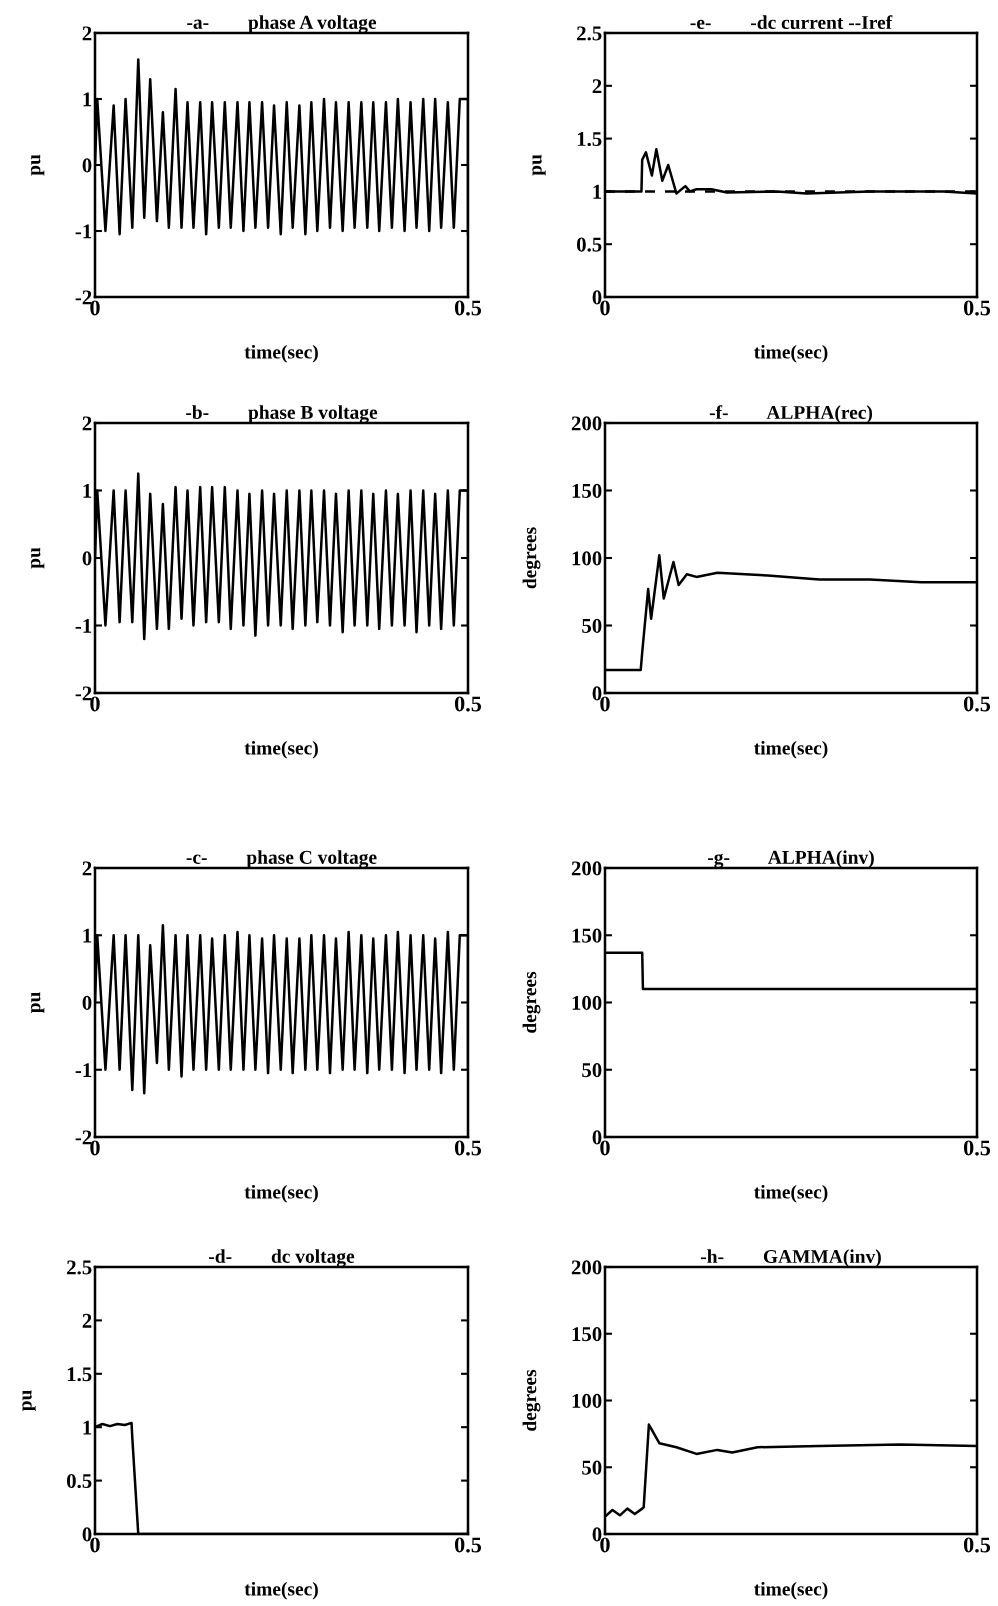 Image resolution: width=998 pixels, height=1606 pixels. Describe the element at coordinates (282, 1258) in the screenshot. I see `chart-title: -d- dc voltage` at that location.